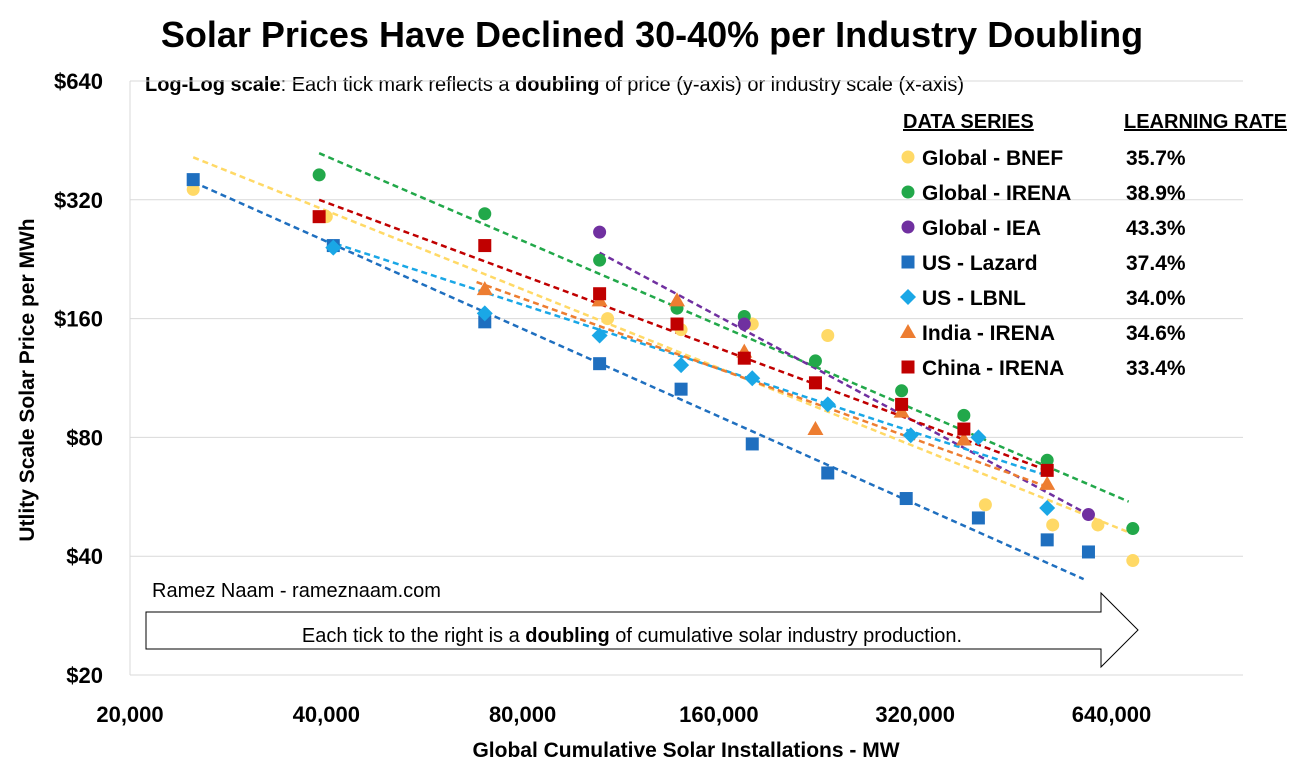  Describe the element at coordinates (84, 556) in the screenshot. I see `y-tick-label: $40` at that location.